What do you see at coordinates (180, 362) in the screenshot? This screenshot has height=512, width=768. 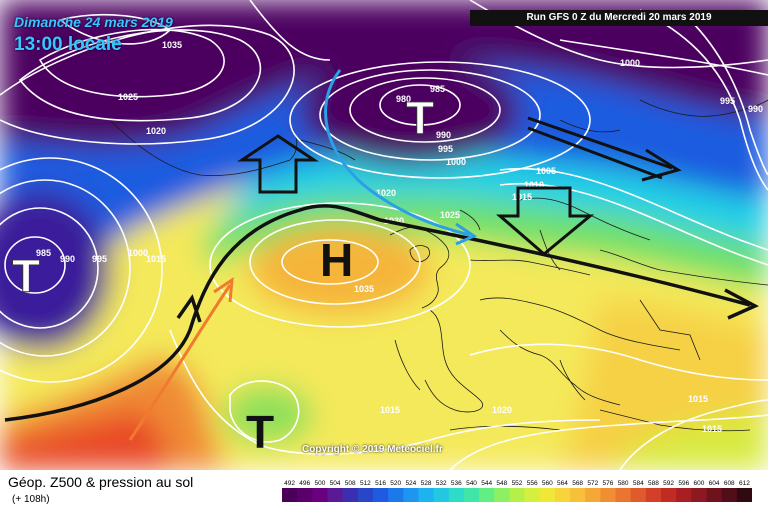 I see `warm-advection-arrow` at bounding box center [180, 362].